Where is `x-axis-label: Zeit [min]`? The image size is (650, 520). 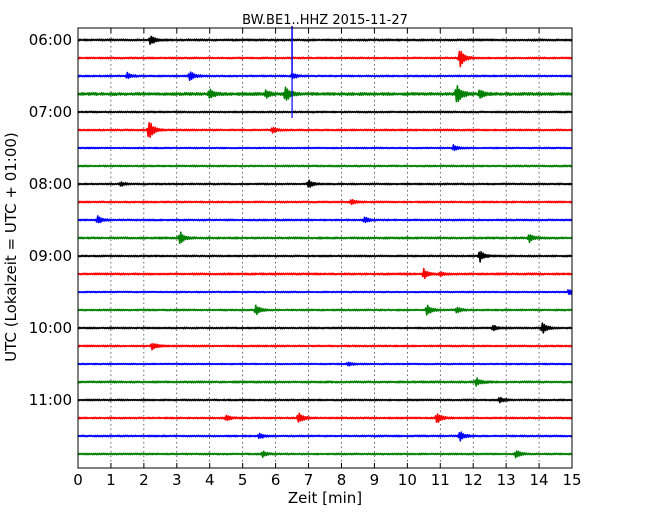
x-axis-label: Zeit [min] is located at coordinates (325, 498).